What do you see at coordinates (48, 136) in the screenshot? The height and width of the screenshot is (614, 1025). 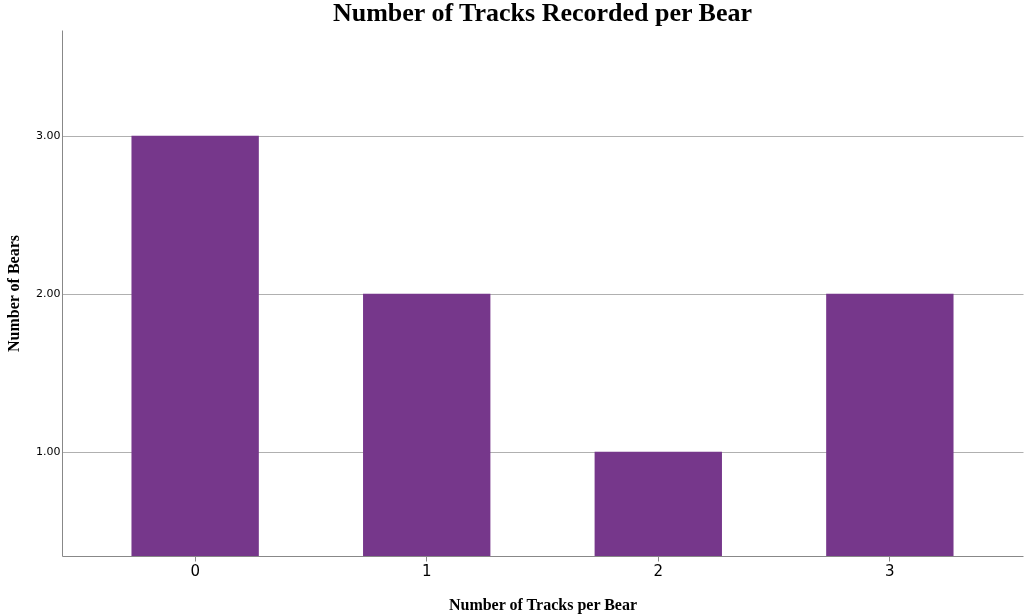 I see `y-tick-label: 3.00` at bounding box center [48, 136].